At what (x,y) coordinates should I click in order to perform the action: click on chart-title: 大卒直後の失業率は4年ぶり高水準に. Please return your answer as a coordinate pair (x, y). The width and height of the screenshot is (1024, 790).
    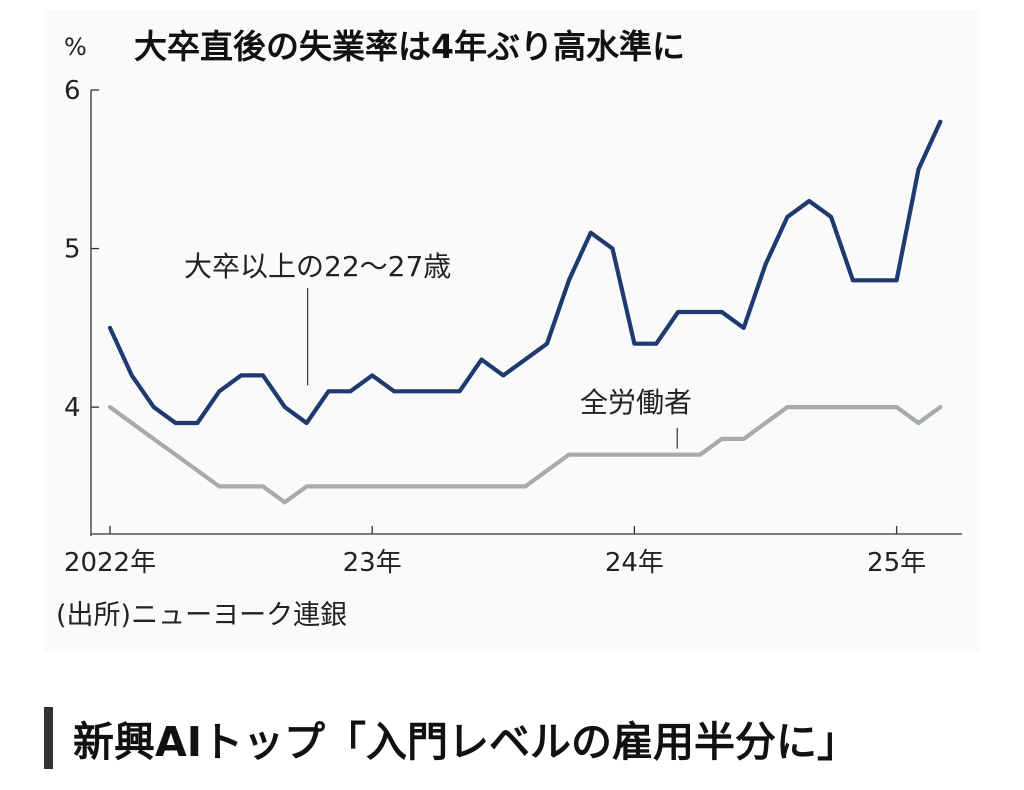
    Looking at the image, I should click on (409, 46).